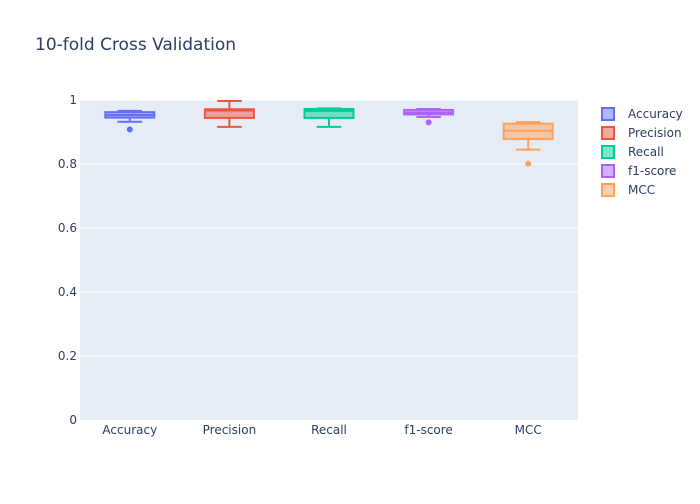  What do you see at coordinates (230, 430) in the screenshot?
I see `x-tick-label: Precision` at bounding box center [230, 430].